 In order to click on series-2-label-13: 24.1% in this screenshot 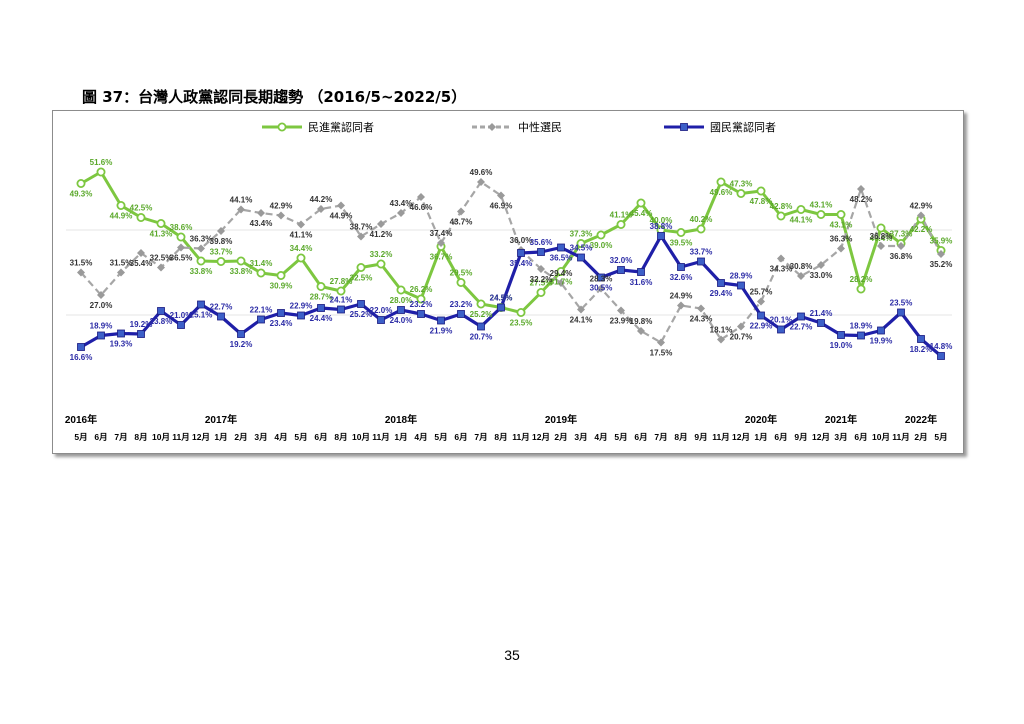, I will do `click(341, 300)`.